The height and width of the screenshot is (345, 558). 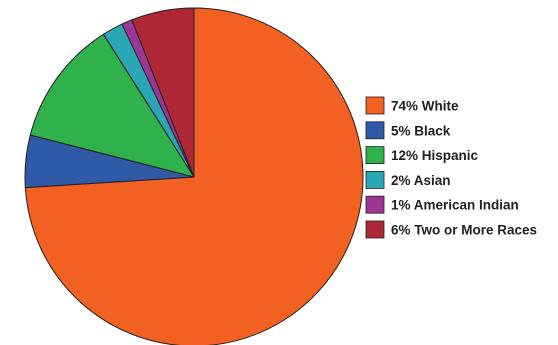 I want to click on legend-item-two-or-more-races: 6% Two or More Races, so click(x=451, y=229).